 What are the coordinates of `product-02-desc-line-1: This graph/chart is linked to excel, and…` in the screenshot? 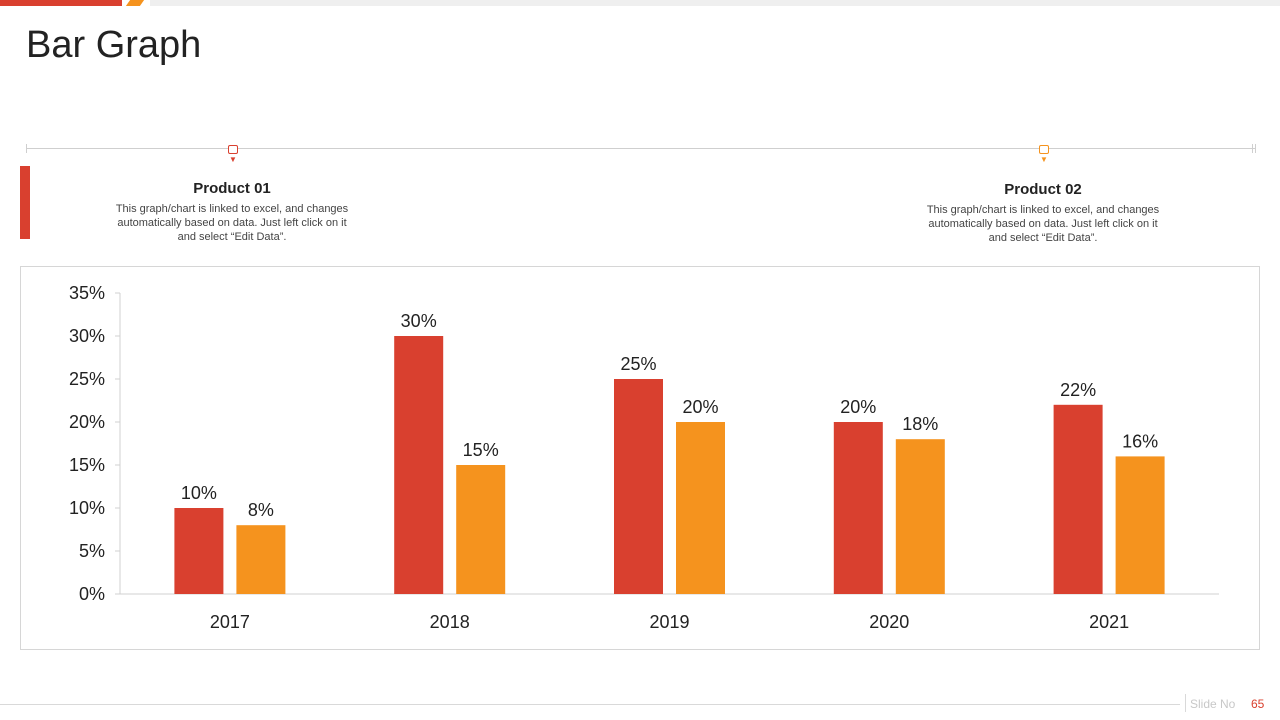 It's located at (1043, 210).